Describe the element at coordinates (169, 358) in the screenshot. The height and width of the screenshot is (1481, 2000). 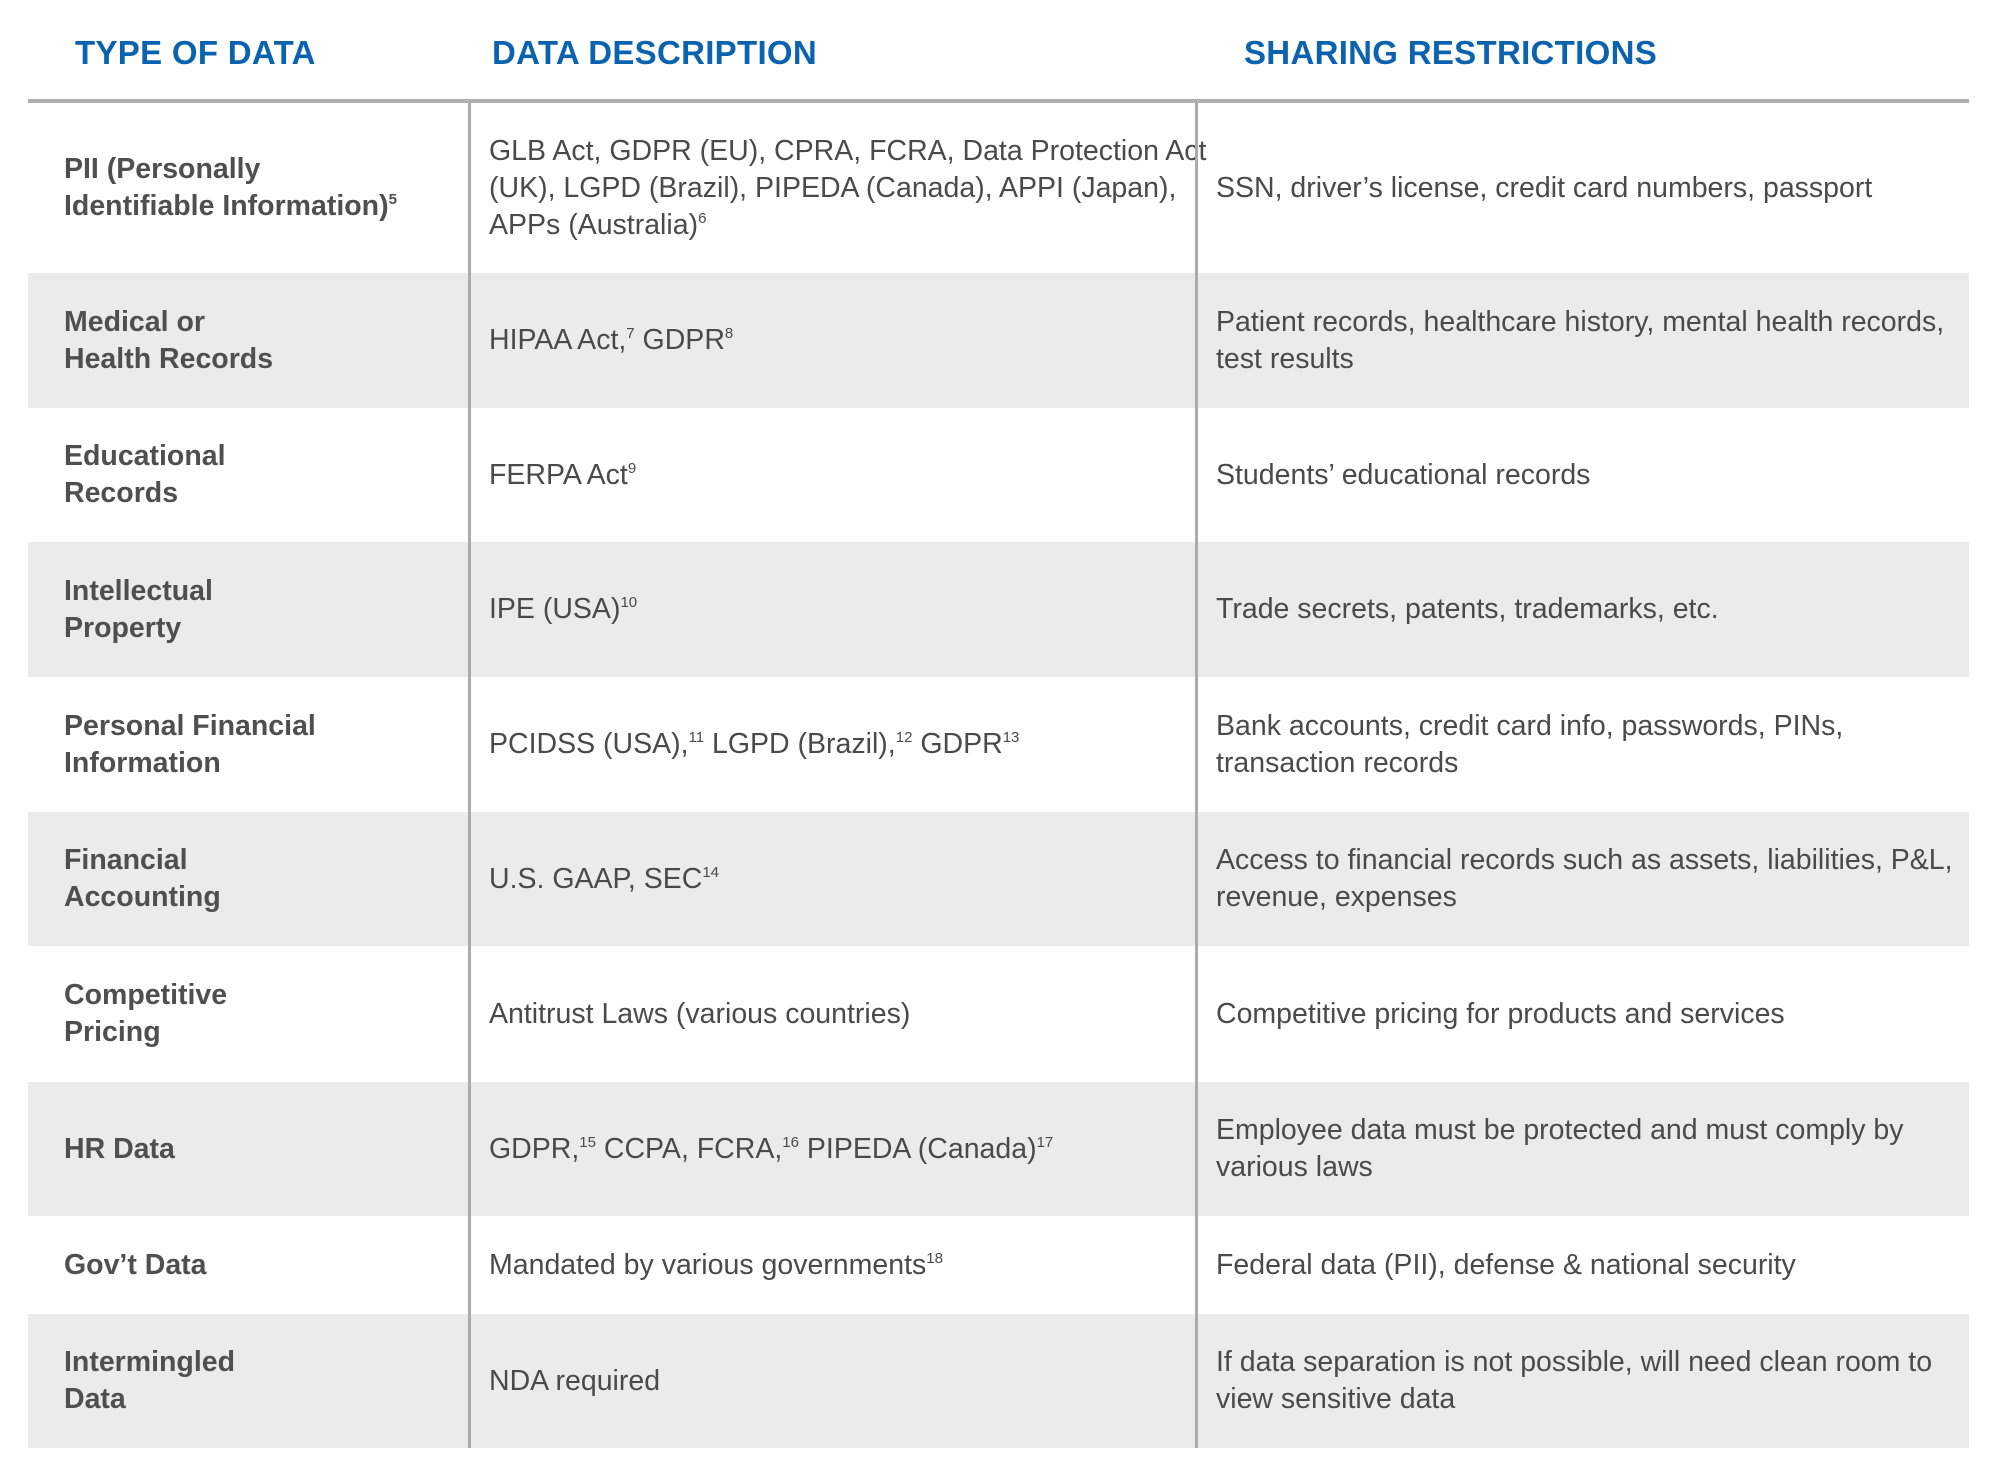
I see `text-segment: Health Records` at that location.